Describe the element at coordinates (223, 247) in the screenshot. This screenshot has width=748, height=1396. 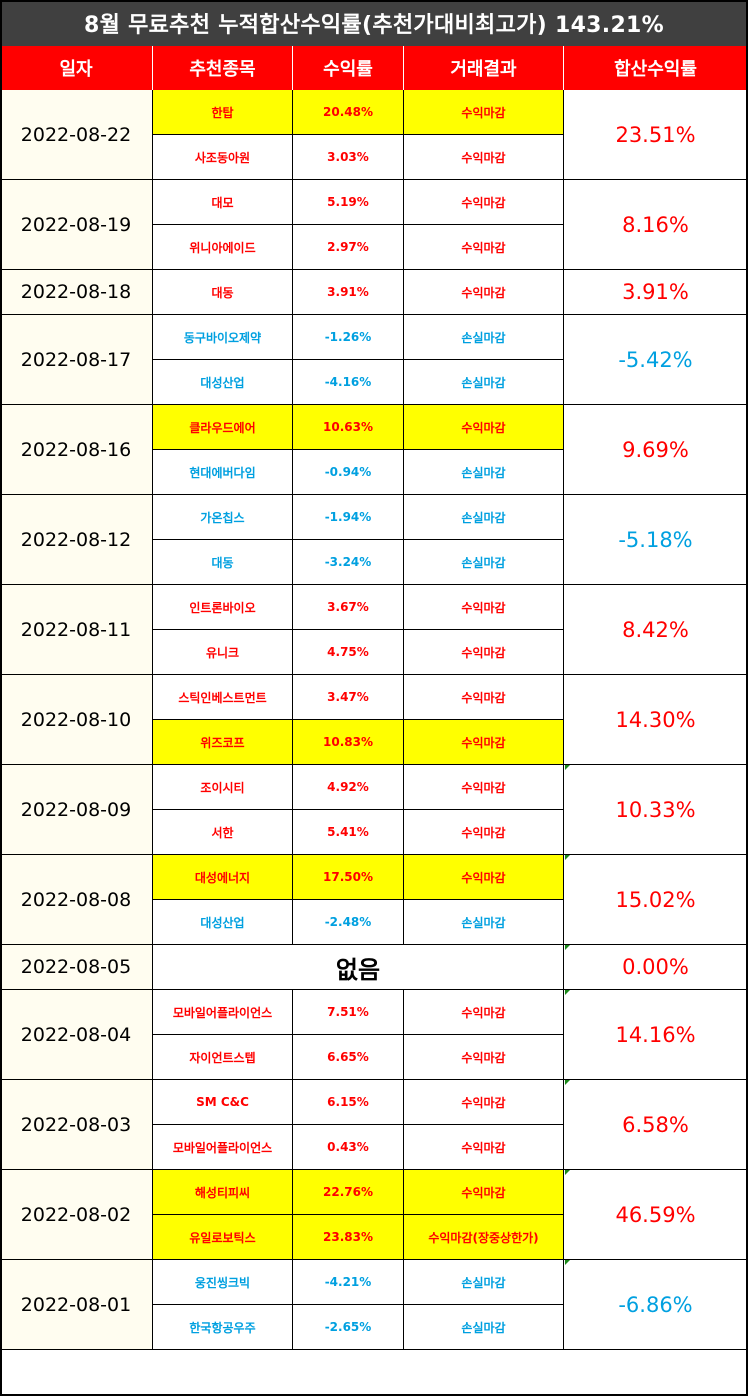
I see `stock-name-cell: 위니아에이드` at that location.